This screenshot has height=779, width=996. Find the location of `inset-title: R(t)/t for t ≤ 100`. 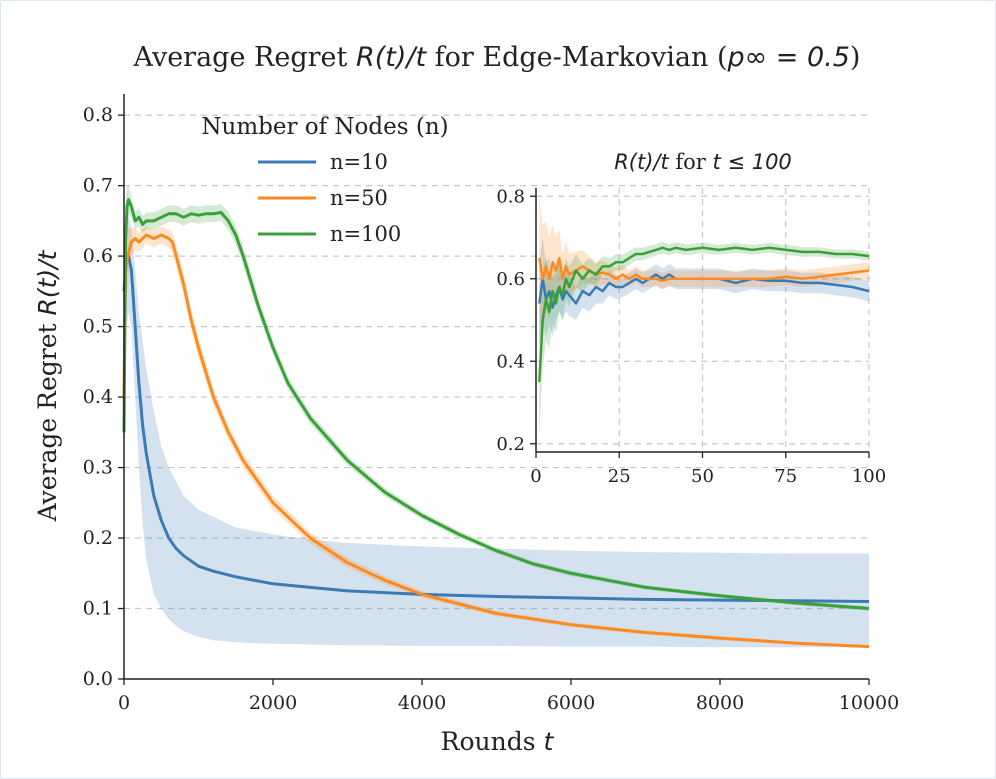

inset-title: R(t)/t for t ≤ 100 is located at coordinates (703, 162).